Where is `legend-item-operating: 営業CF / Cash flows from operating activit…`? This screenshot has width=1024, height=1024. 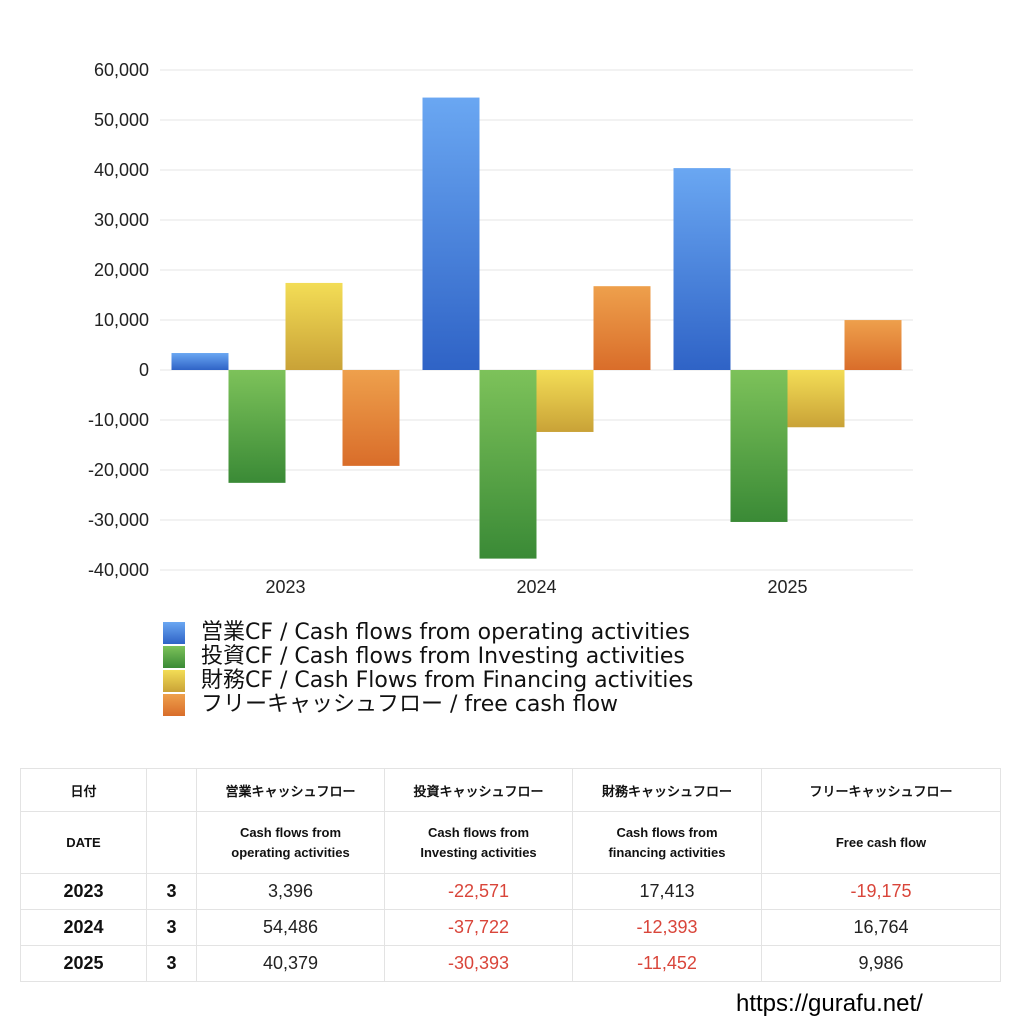 legend-item-operating: 営業CF / Cash flows from operating activit… is located at coordinates (428, 633).